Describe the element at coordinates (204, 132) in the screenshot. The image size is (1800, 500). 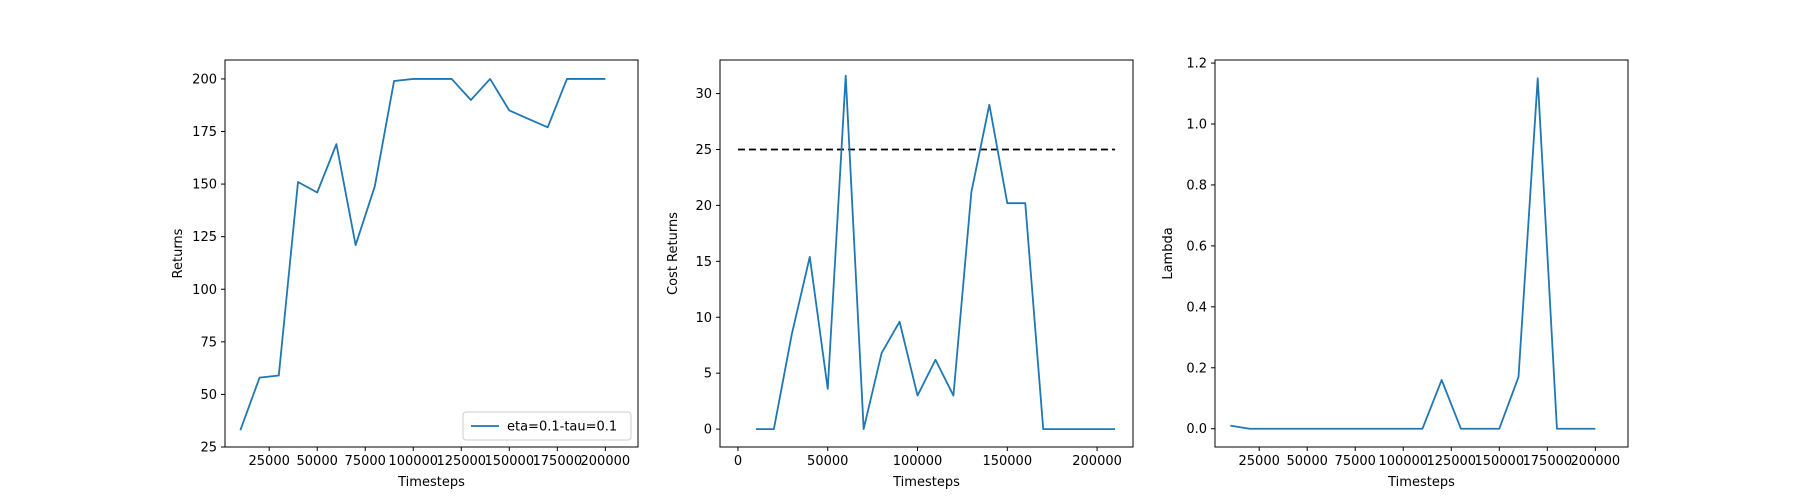
I see `y-tick-label: 175` at that location.